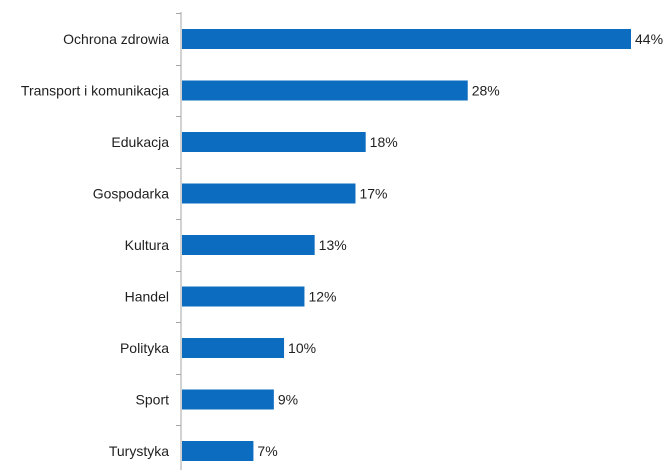 This screenshot has height=470, width=668. I want to click on value-label: 10%, so click(302, 348).